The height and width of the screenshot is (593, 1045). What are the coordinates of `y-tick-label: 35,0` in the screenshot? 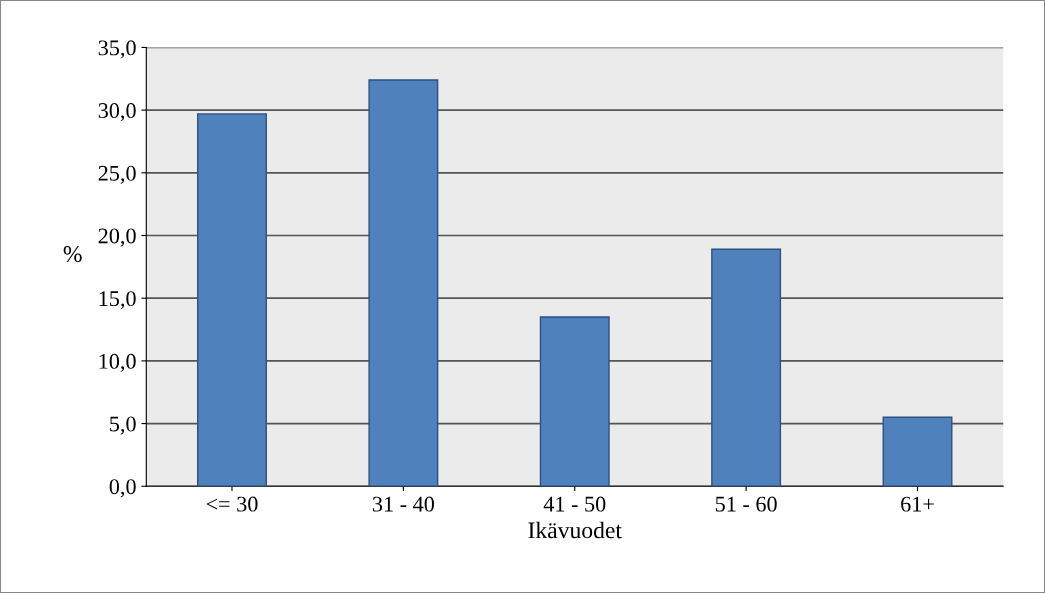 It's located at (117, 49).